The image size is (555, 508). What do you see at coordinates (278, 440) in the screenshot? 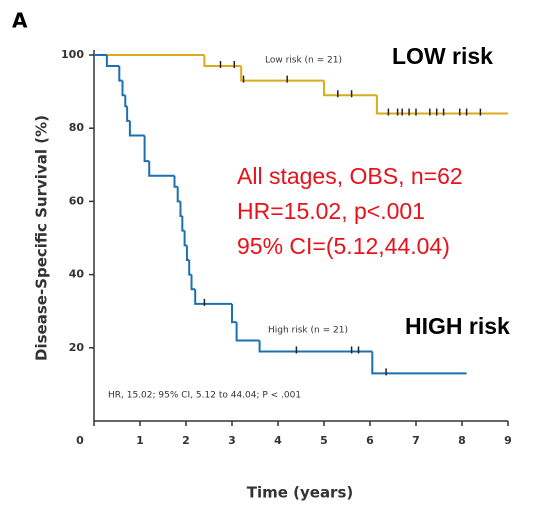
I see `x-tick-label: 4` at bounding box center [278, 440].